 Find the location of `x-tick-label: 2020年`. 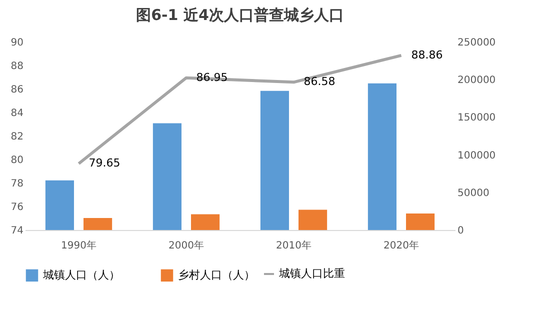

x-tick-label: 2020年 is located at coordinates (401, 246).